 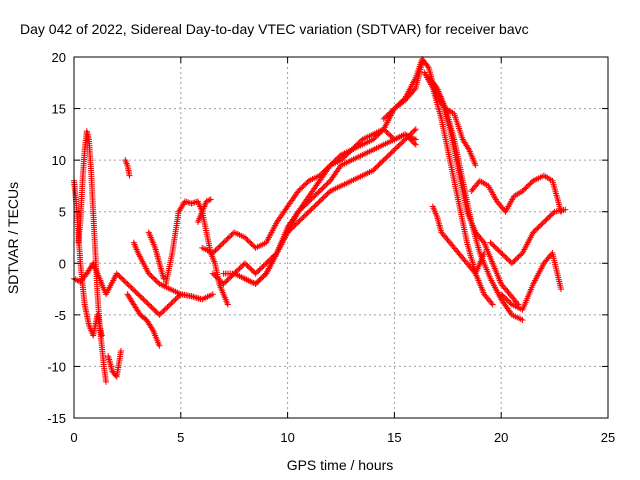 I want to click on y-tick-label: -10, so click(x=56, y=366).